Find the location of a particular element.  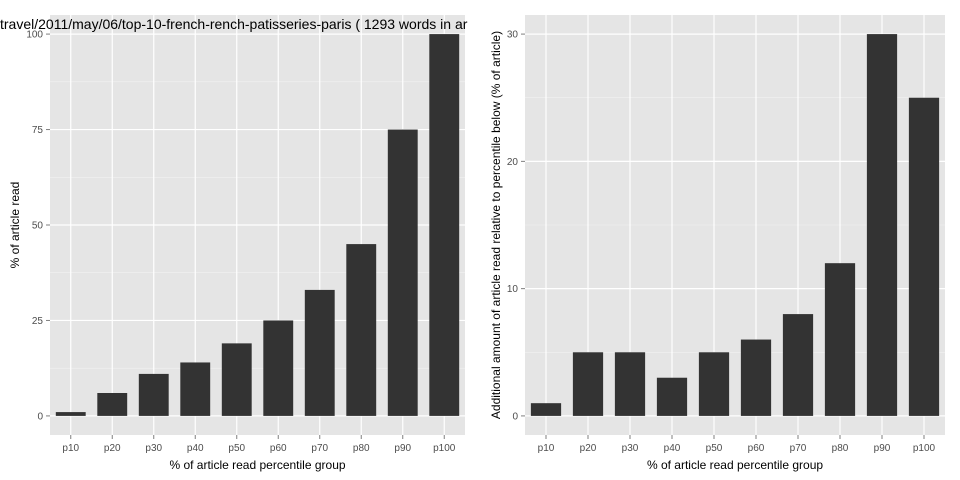

left-x-axis-title: % of article read percentile group is located at coordinates (257, 465).